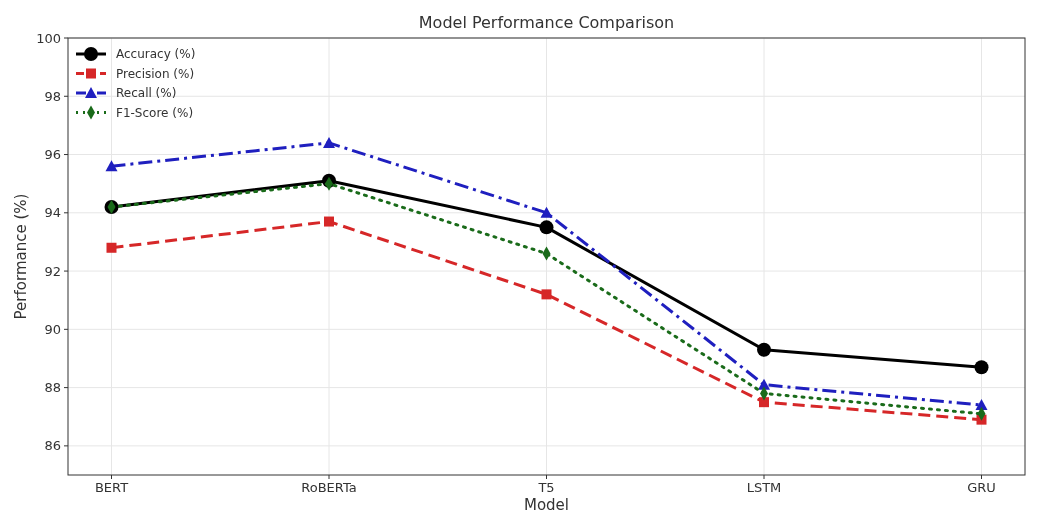  What do you see at coordinates (52, 155) in the screenshot?
I see `y-tick-label: 96` at bounding box center [52, 155].